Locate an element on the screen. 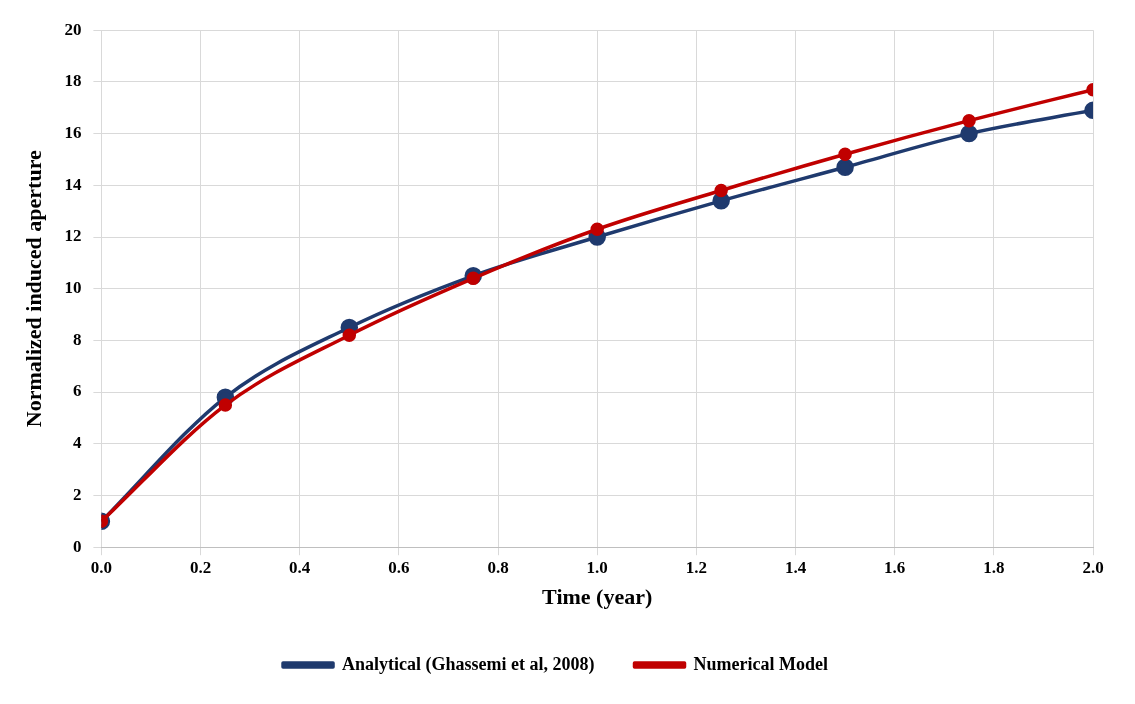 This screenshot has height=704, width=1135. legend-label: Analytical (Ghassemi et al, 2008) is located at coordinates (468, 664).